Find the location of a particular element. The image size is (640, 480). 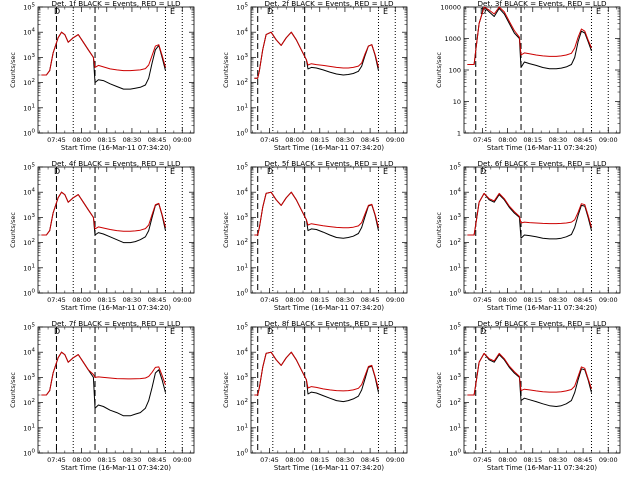

y-tick-label: 10 is located at coordinates (457, 102).